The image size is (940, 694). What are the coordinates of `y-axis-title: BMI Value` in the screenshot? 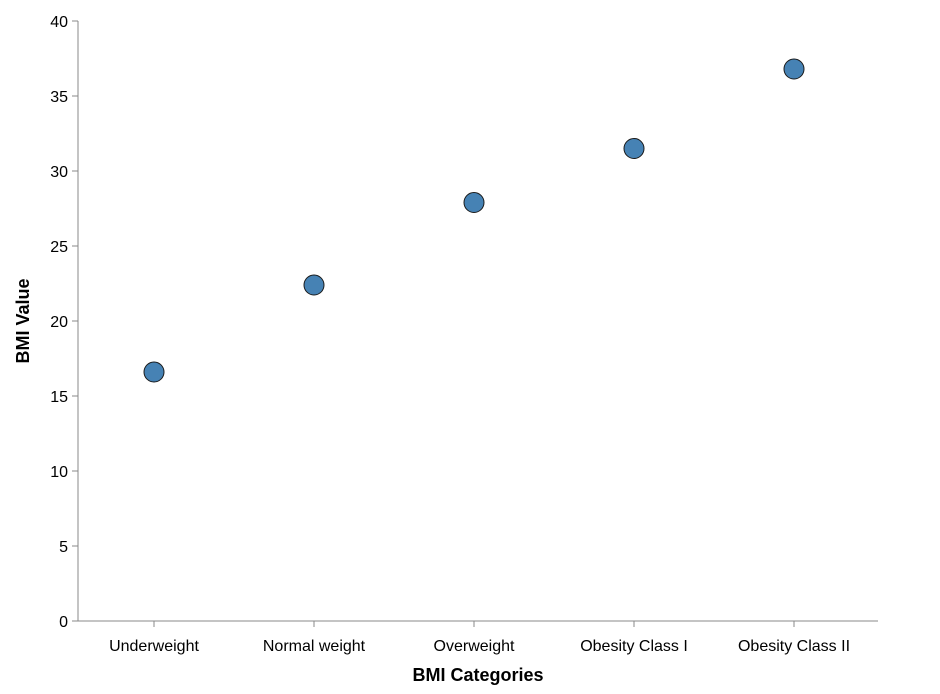 It's located at (23, 320).